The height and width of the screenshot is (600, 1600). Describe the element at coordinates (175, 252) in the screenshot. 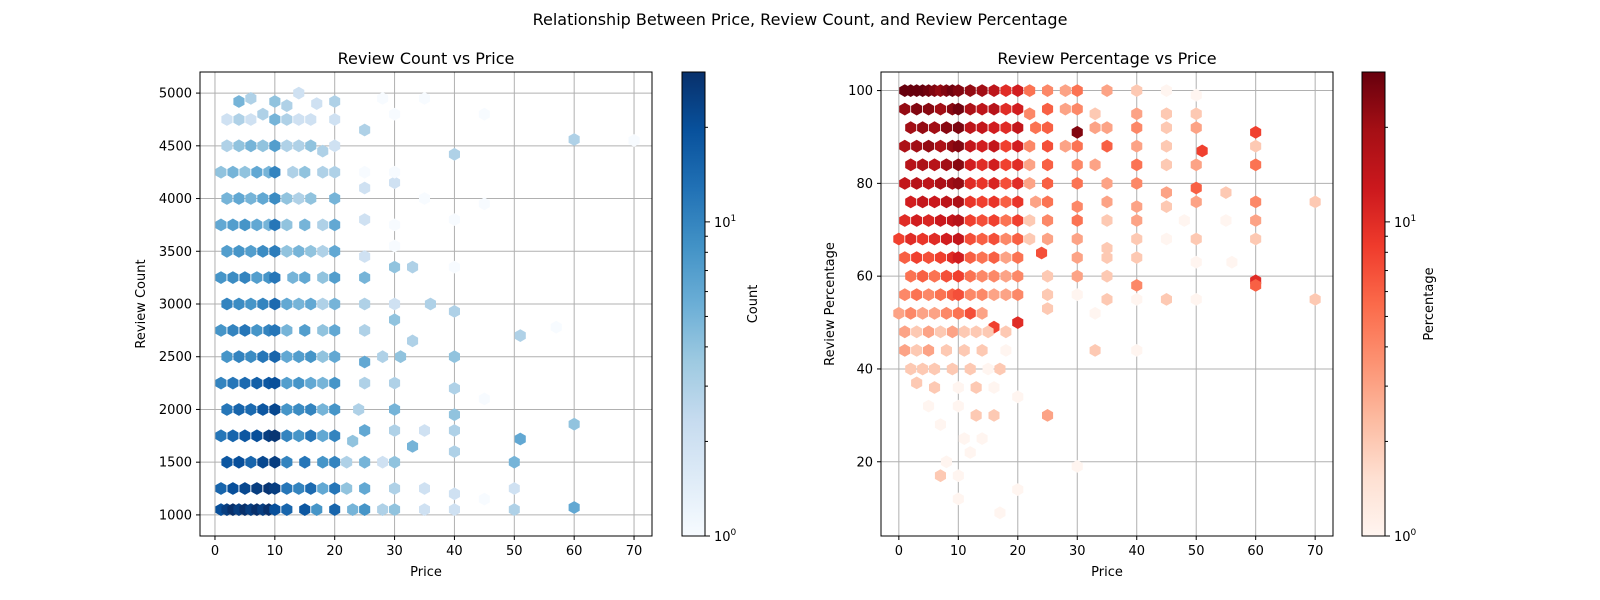

I see `y-tick-label: 3500` at that location.